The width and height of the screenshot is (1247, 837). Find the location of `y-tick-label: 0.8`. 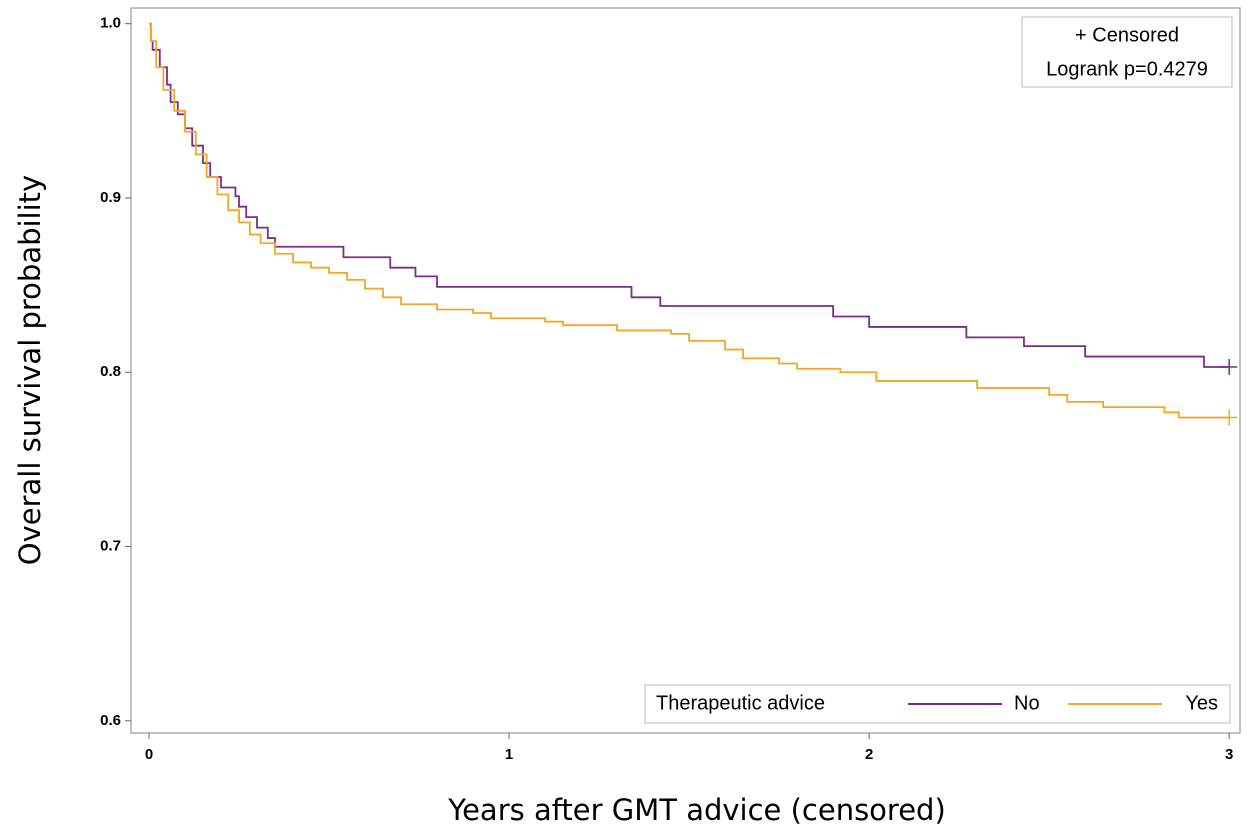

y-tick-label: 0.8 is located at coordinates (110, 371).